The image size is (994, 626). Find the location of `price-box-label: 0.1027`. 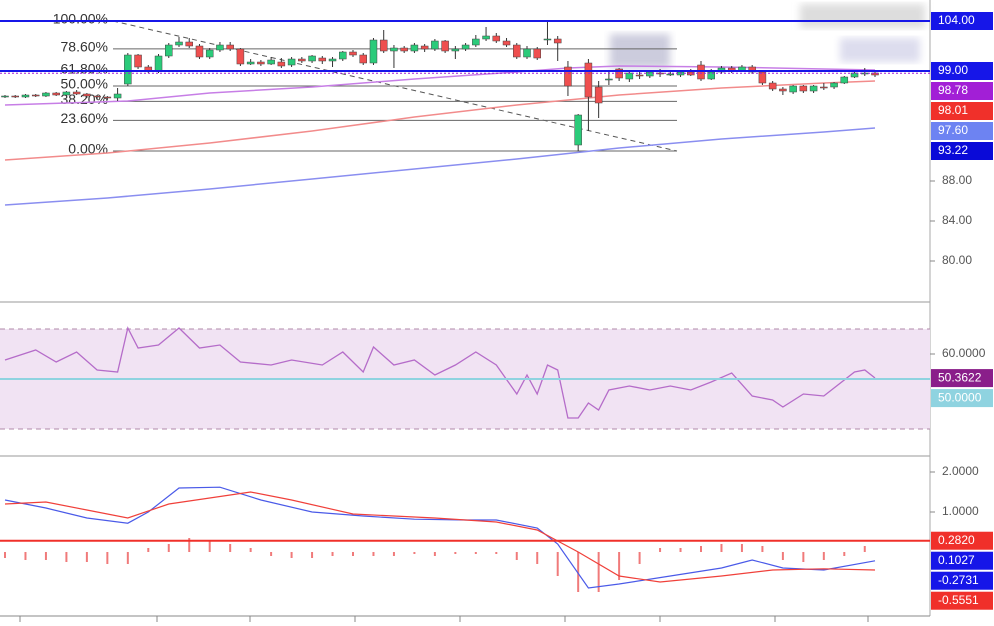

price-box-label: 0.1027 is located at coordinates (956, 560).